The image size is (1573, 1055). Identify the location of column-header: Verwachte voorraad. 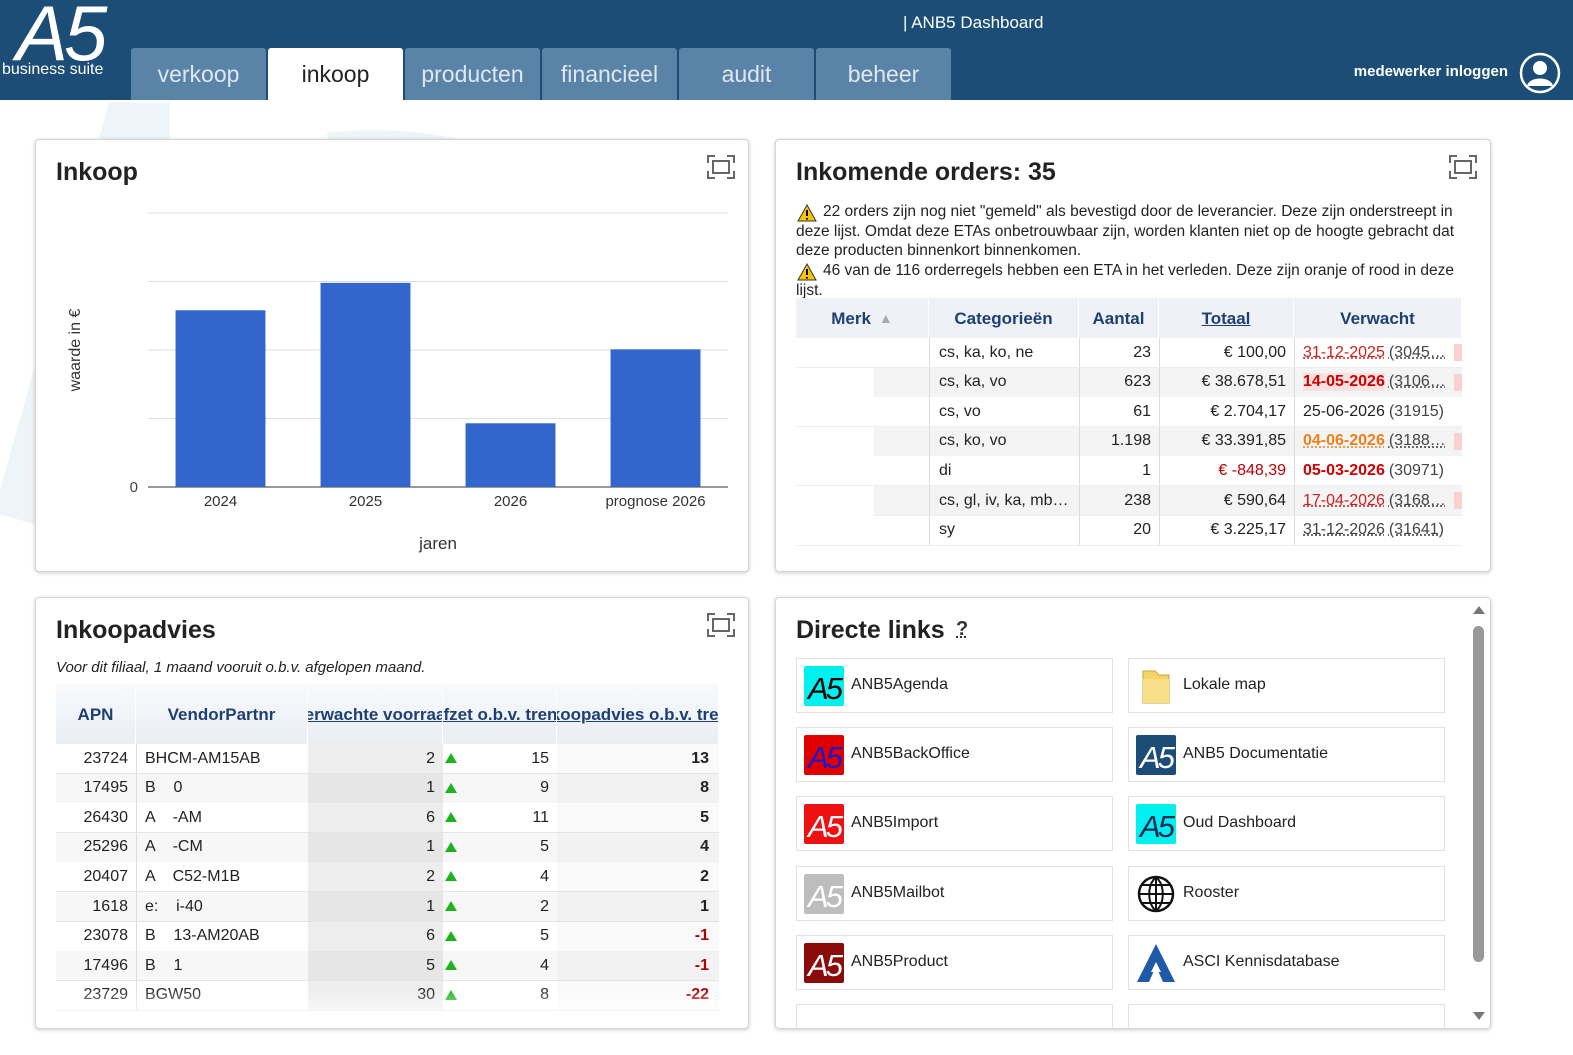
(375, 714).